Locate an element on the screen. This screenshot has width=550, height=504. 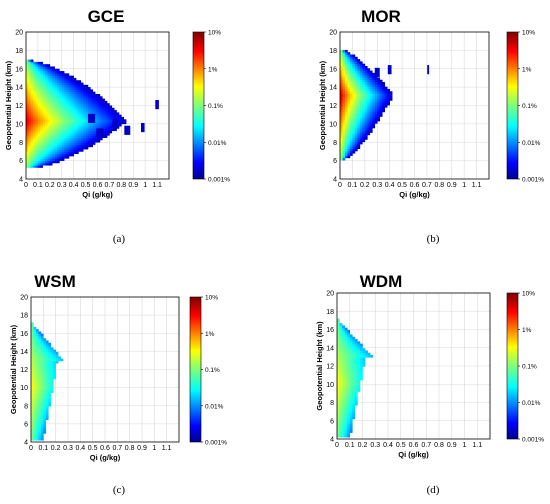
x-tick-label: 0.5 is located at coordinates (402, 185).